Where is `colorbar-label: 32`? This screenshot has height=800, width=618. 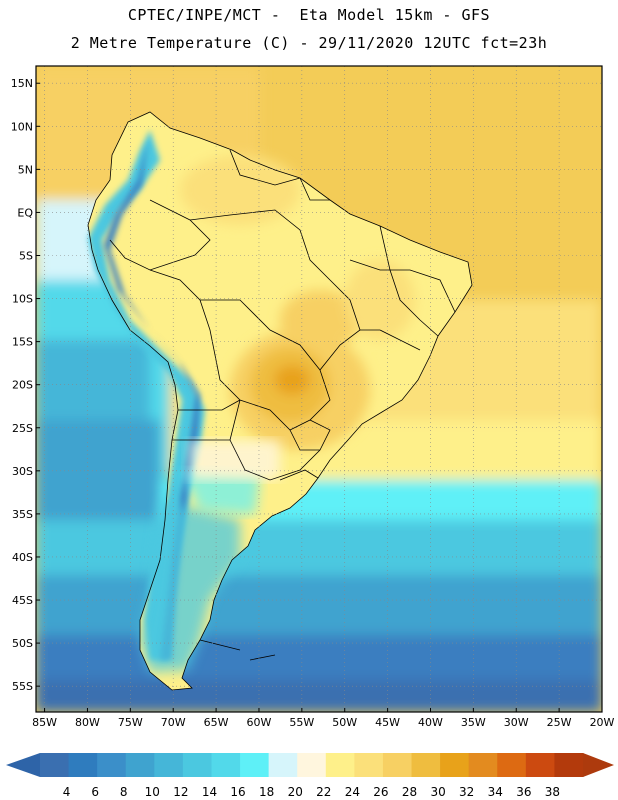 colorbar-label: 32 is located at coordinates (466, 792).